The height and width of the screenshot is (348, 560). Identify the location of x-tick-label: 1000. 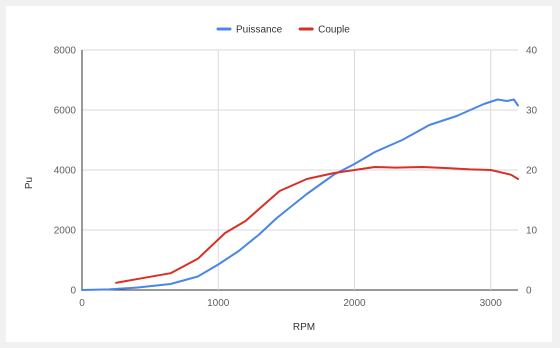
(218, 303).